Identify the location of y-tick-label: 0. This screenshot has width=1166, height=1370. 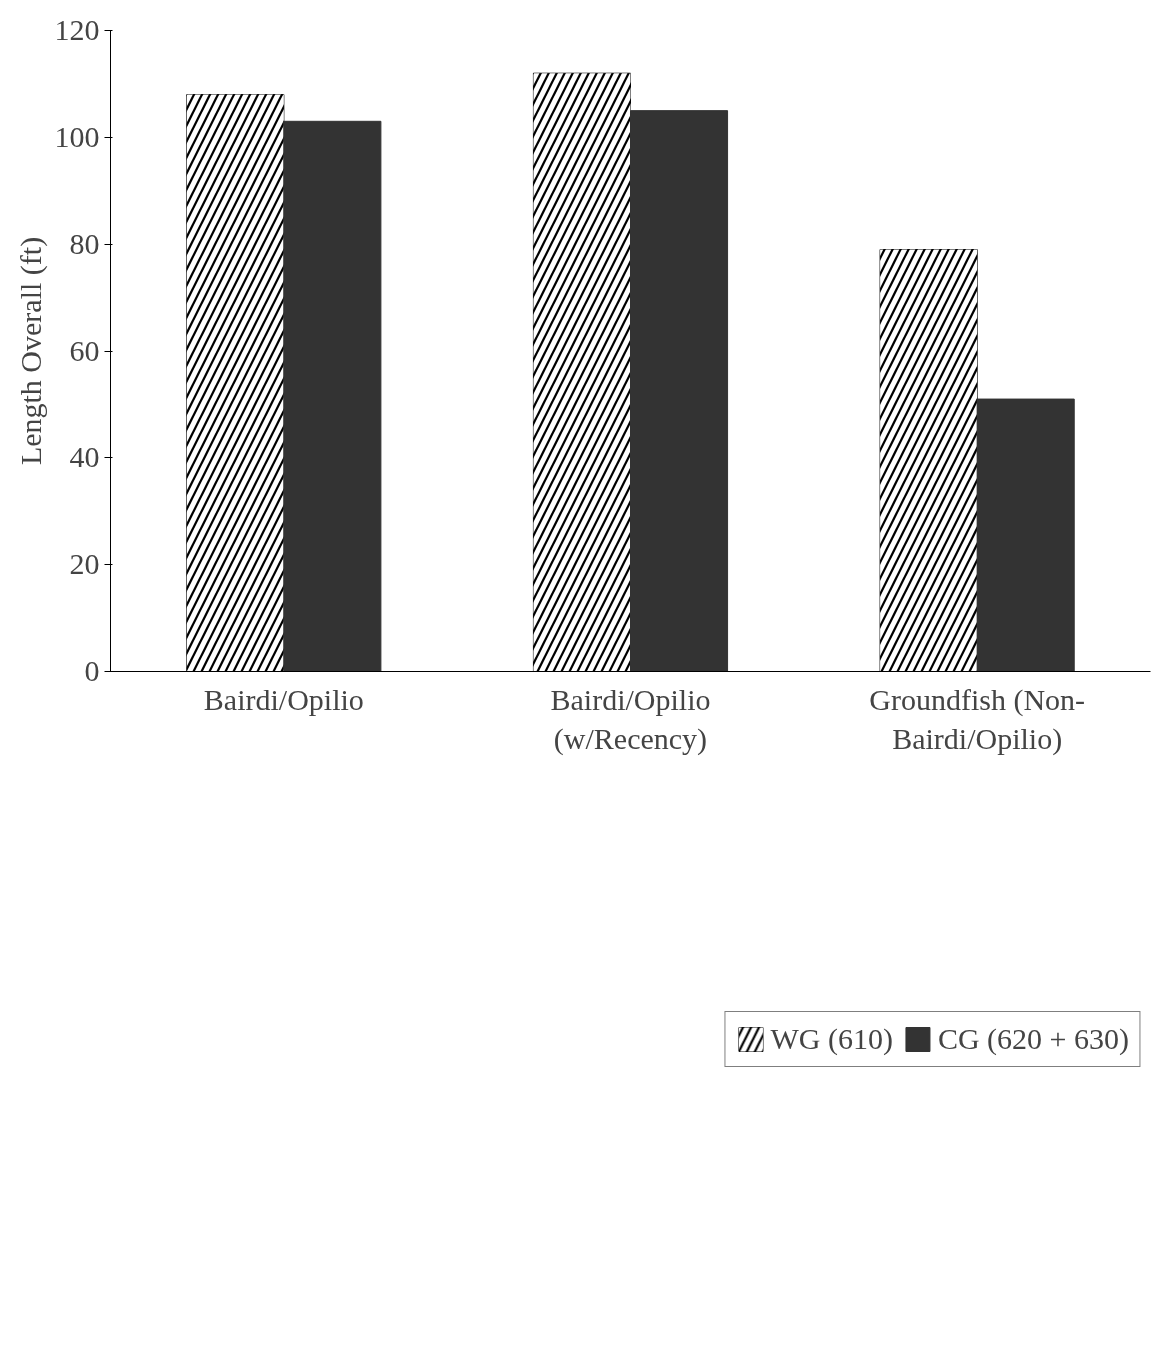
(92, 670).